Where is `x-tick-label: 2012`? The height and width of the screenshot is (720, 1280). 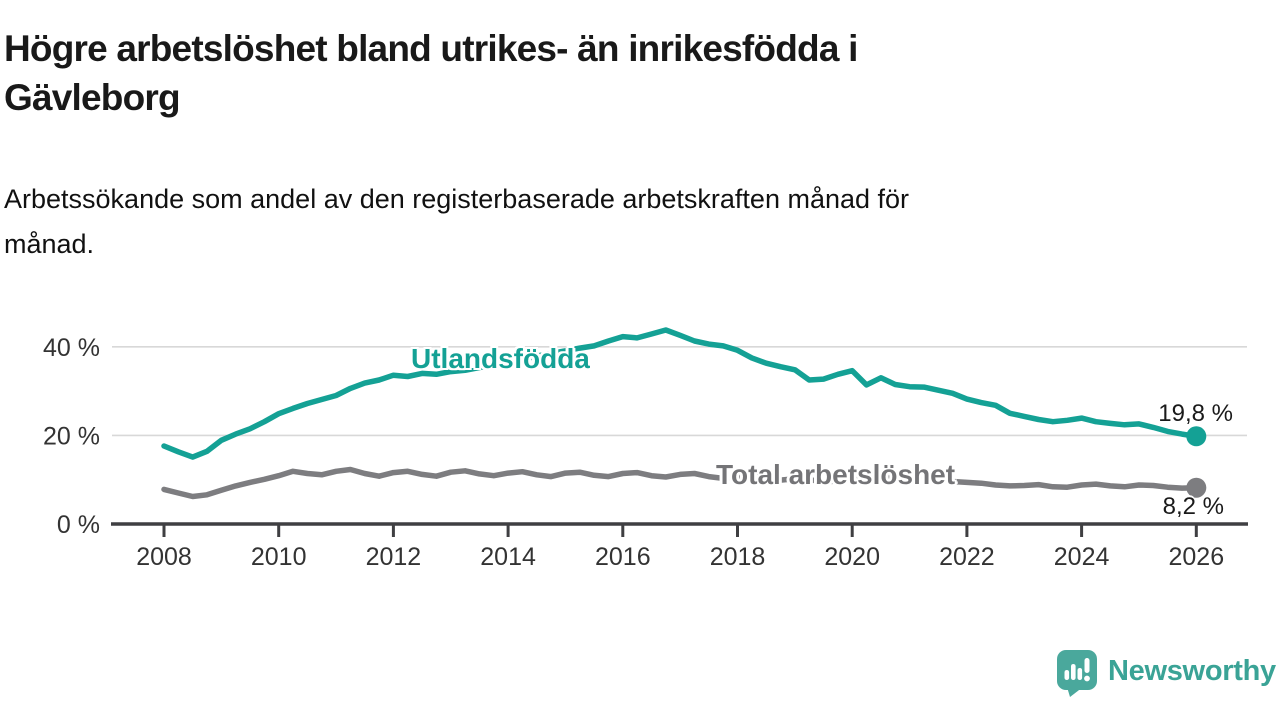 x-tick-label: 2012 is located at coordinates (394, 557).